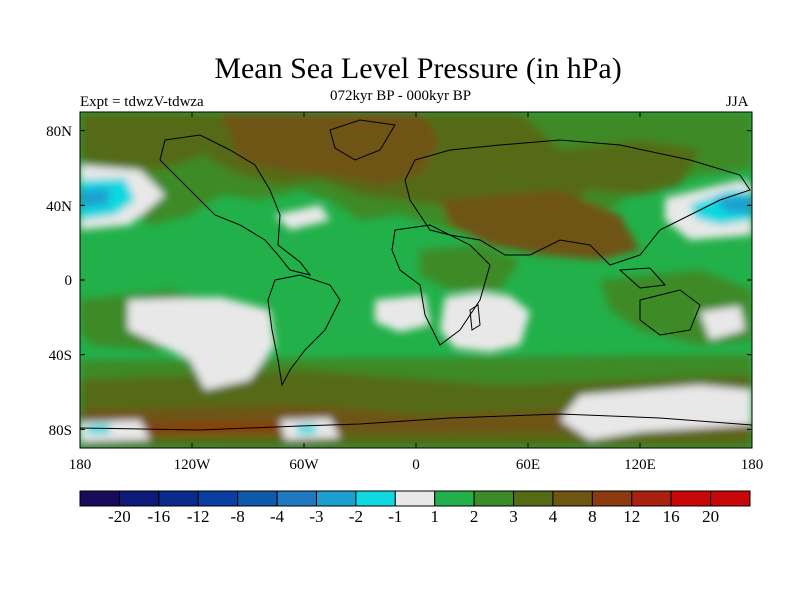 This screenshot has height=600, width=800. Describe the element at coordinates (198, 516) in the screenshot. I see `colorbar-label: -12` at that location.